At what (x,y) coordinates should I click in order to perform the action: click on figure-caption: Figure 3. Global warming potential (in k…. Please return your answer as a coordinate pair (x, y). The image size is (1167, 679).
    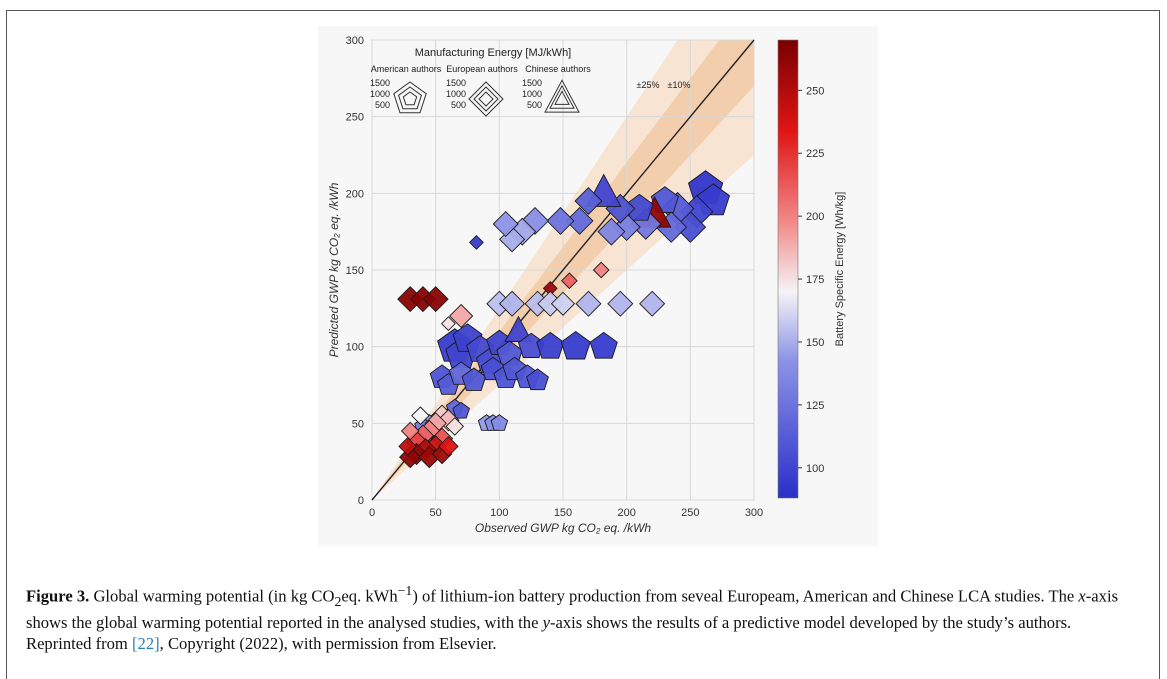
    Looking at the image, I should click on (581, 617).